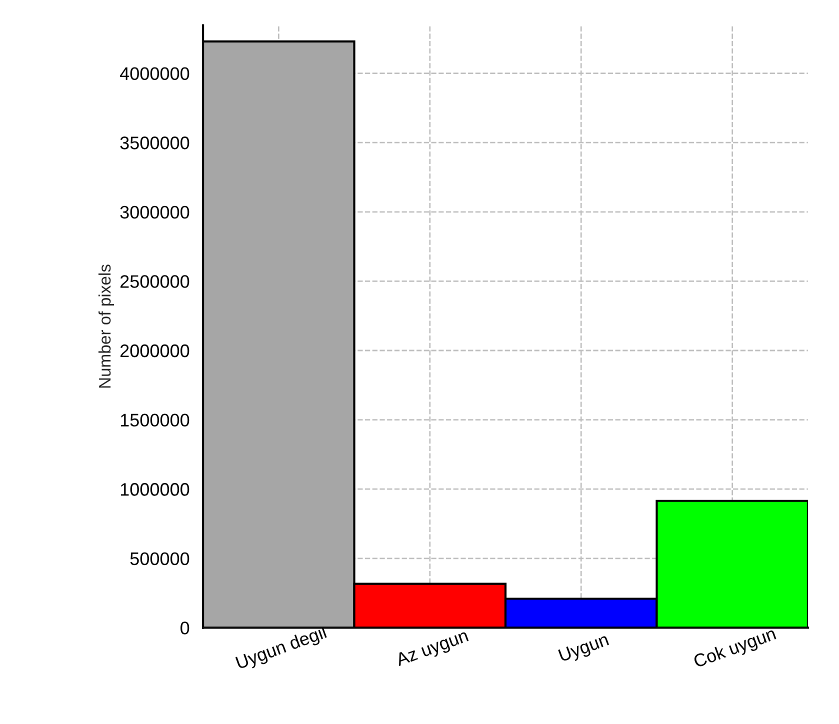 The height and width of the screenshot is (724, 839). I want to click on y-tick-label: 1000000, so click(155, 489).